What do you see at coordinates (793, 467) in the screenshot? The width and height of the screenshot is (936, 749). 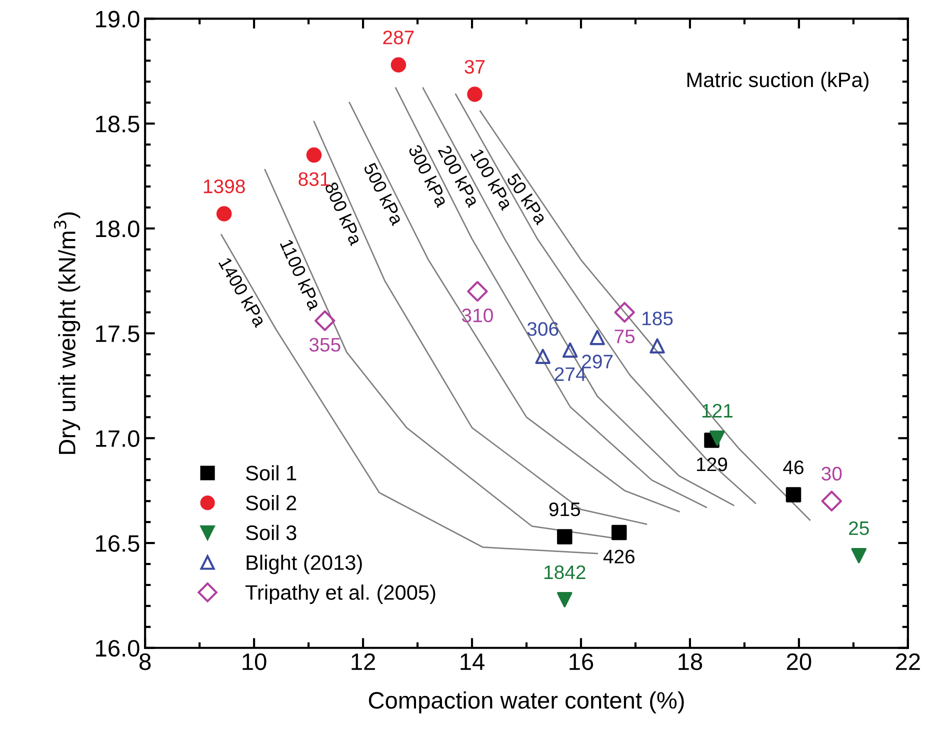 I see `annotation: 46` at bounding box center [793, 467].